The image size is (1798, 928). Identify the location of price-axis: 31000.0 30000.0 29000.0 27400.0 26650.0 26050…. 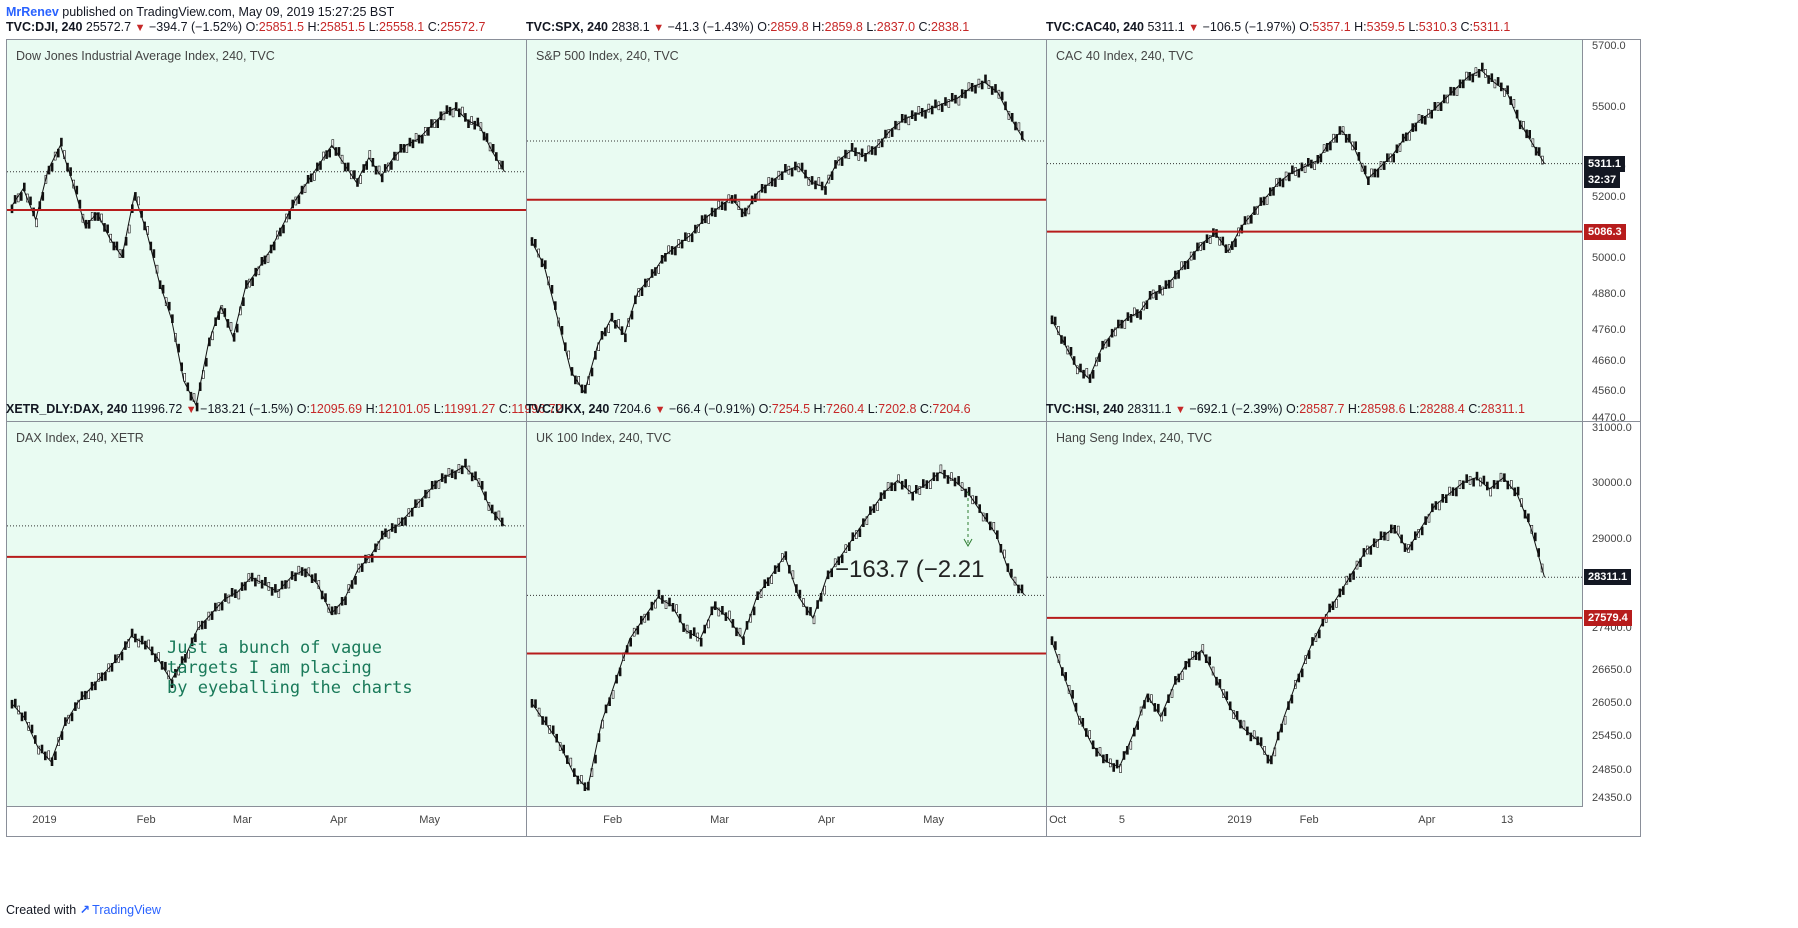
(1611, 614).